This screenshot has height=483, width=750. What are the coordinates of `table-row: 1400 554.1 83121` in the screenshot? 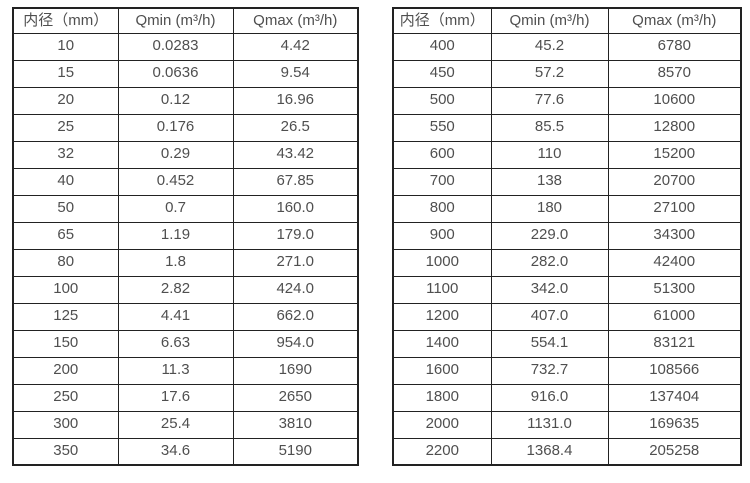 It's located at (567, 343).